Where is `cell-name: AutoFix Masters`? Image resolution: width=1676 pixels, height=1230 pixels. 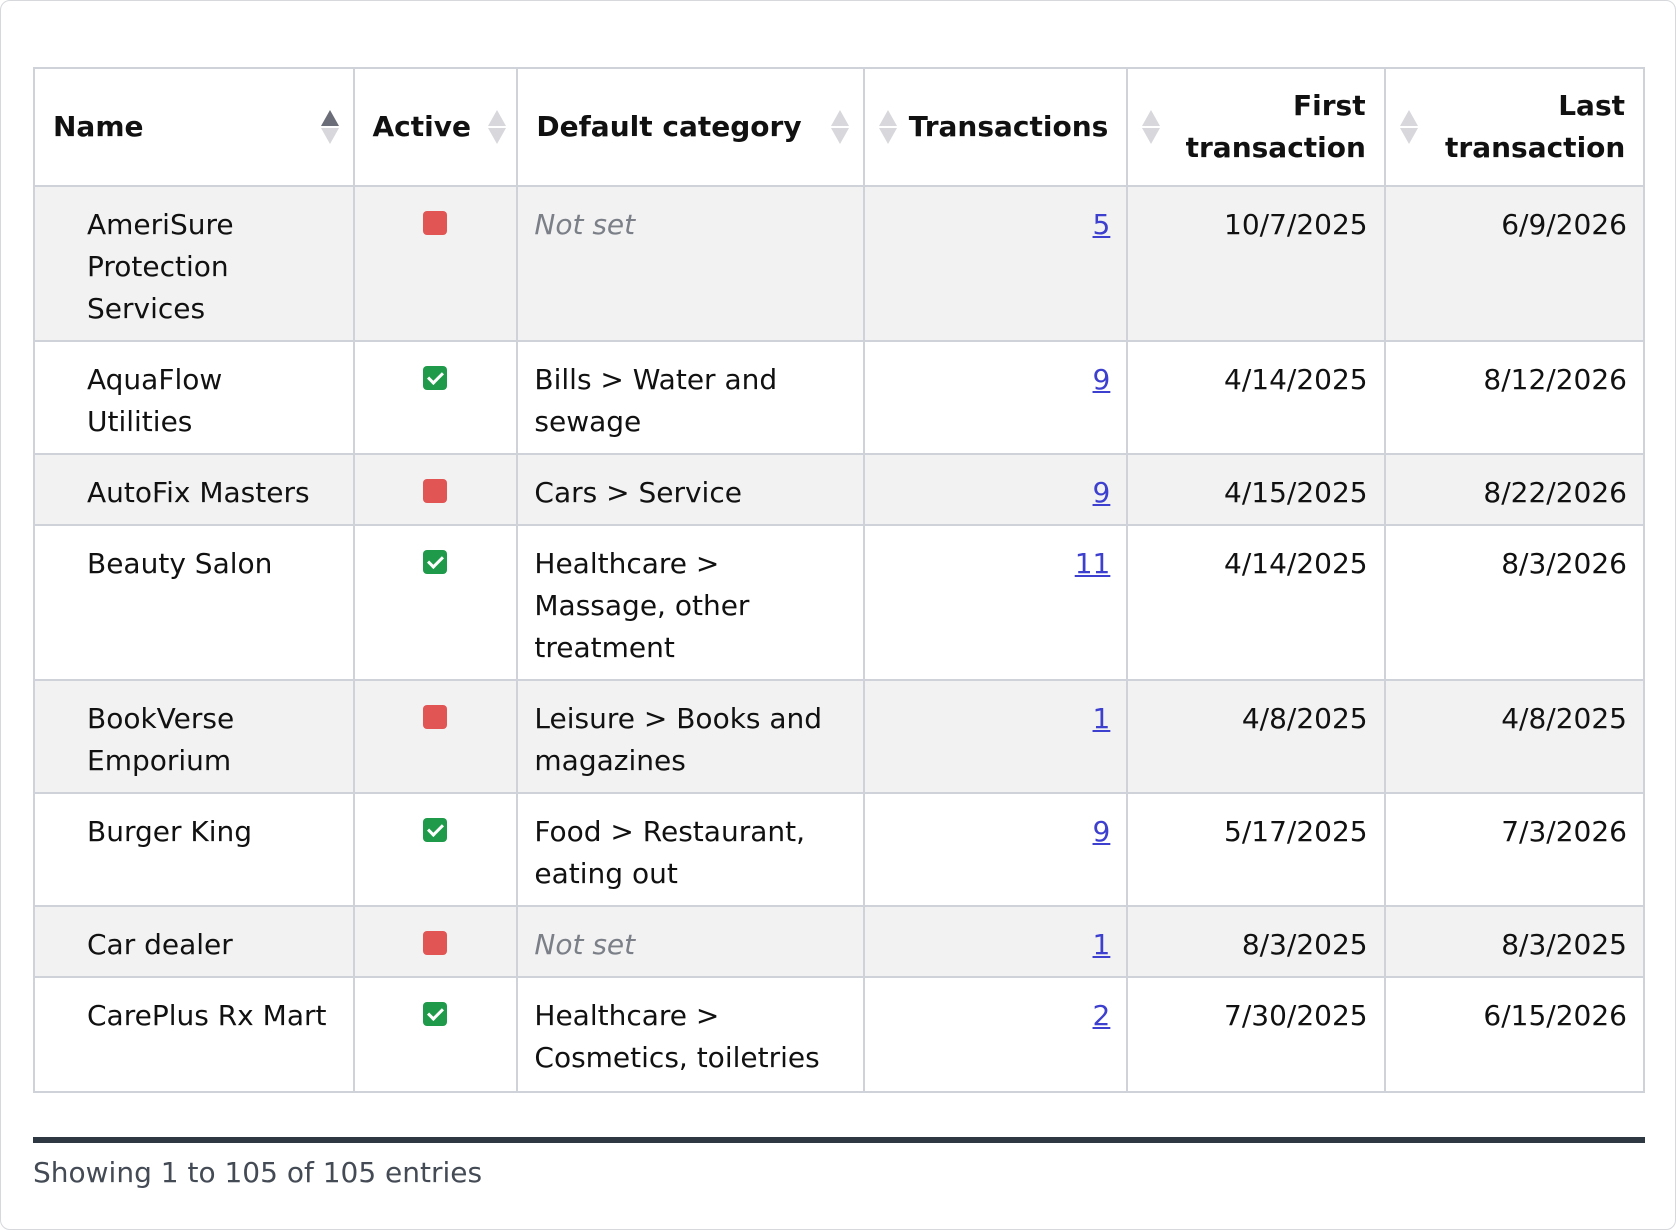
cell-name: AutoFix Masters is located at coordinates (194, 489).